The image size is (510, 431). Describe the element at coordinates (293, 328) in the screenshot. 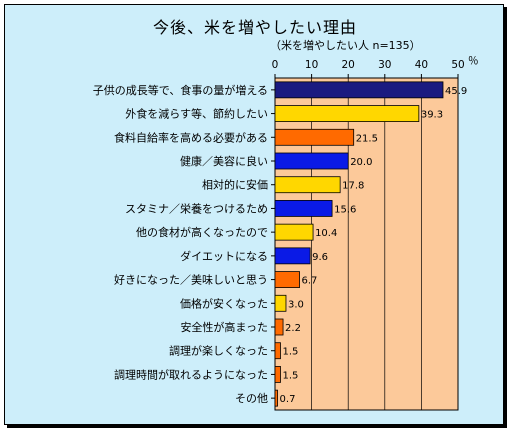

I see `value-label: 2.2` at that location.